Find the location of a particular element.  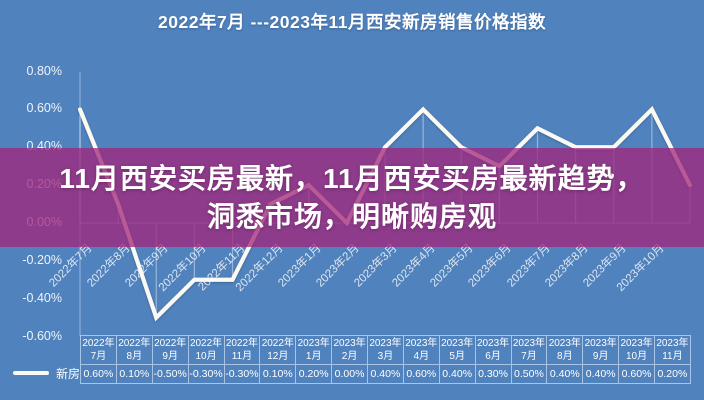

legend: 新房 is located at coordinates (46, 373).